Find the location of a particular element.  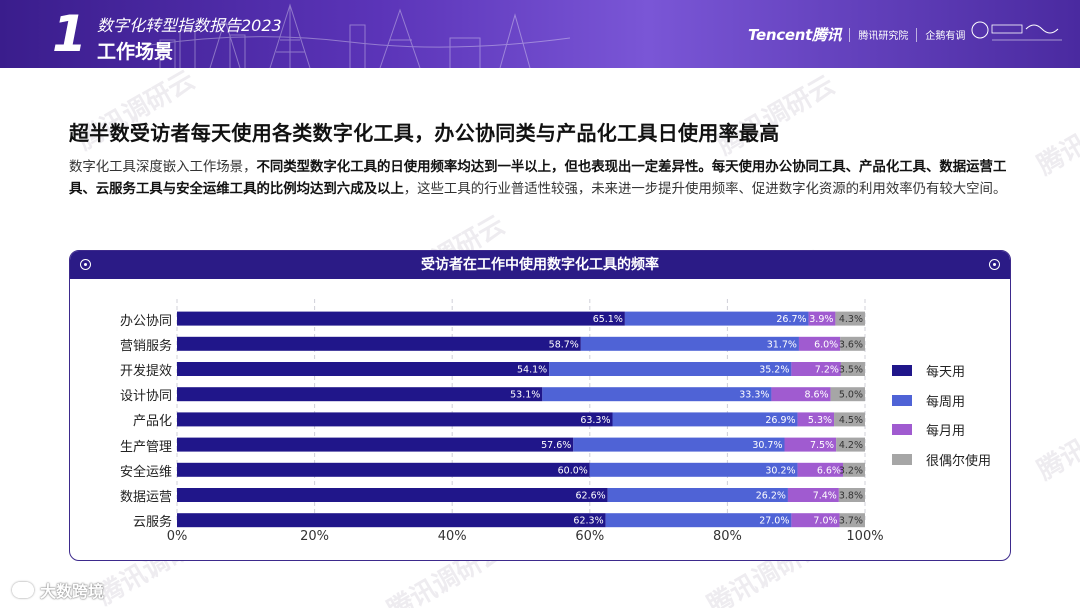

footer-brand: 大数跨境 is located at coordinates (58, 590).